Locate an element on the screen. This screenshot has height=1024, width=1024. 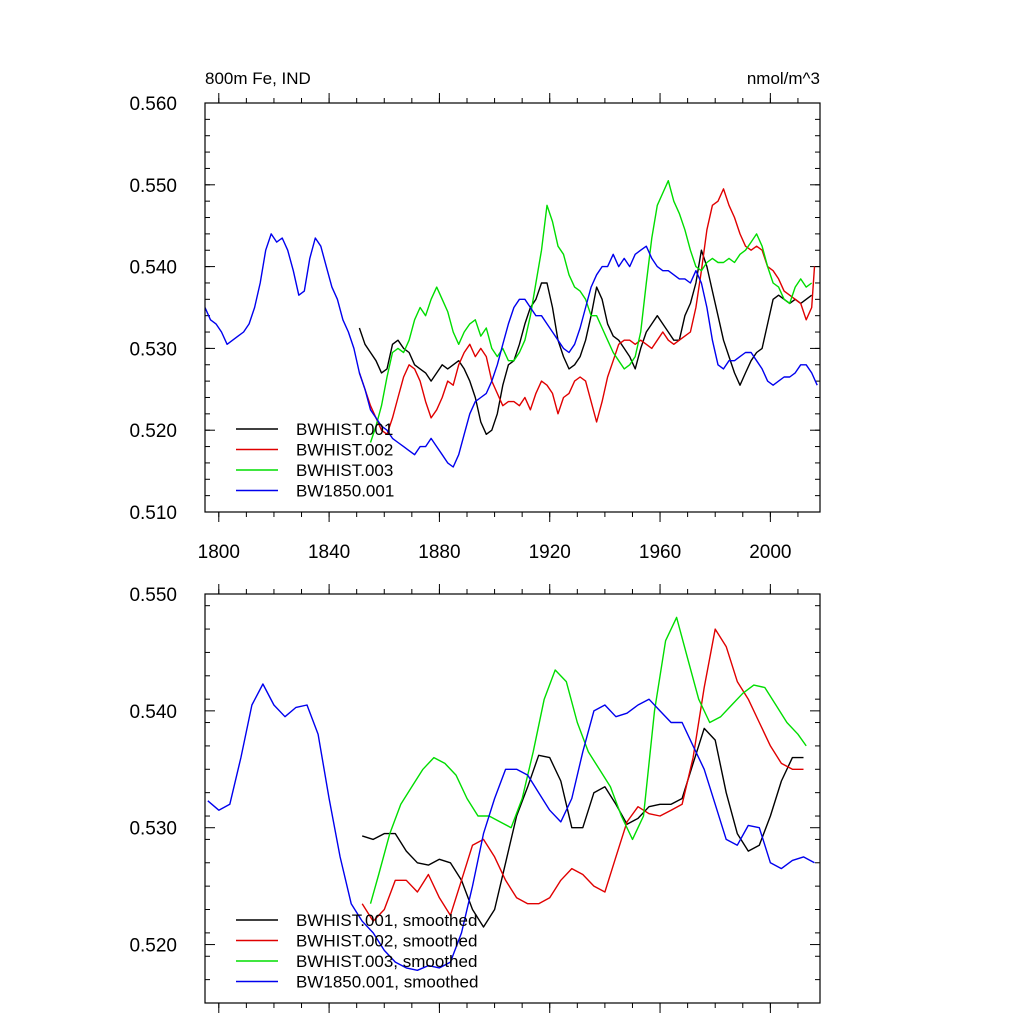
top-ytick-label: 0.560 is located at coordinates (153, 104).